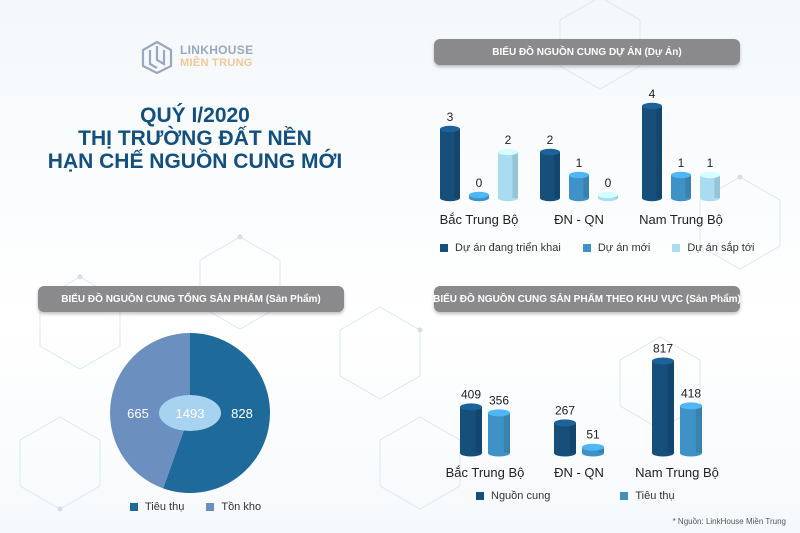 This screenshot has width=800, height=533. What do you see at coordinates (677, 472) in the screenshot?
I see `region-category-label: Nam Trung Bộ` at bounding box center [677, 472].